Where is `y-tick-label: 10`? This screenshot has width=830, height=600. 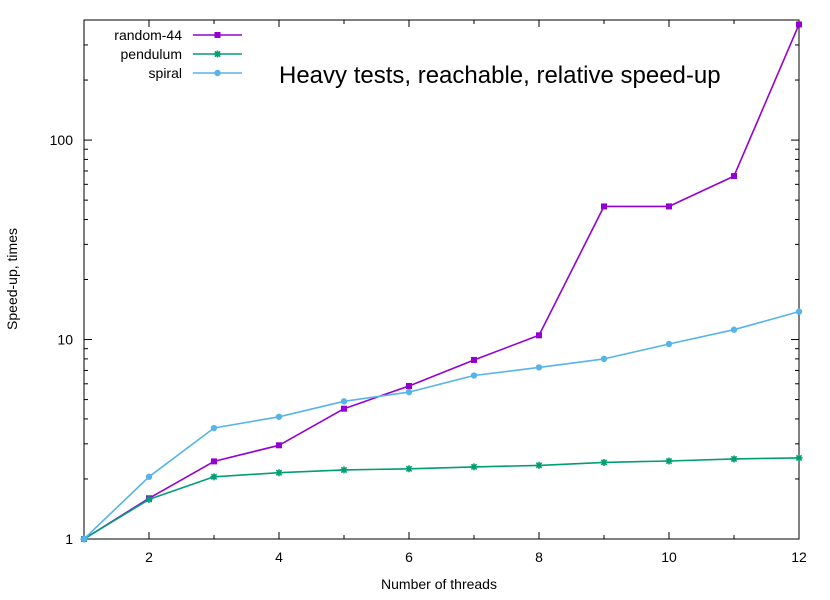 y-tick-label: 10 is located at coordinates (65, 340).